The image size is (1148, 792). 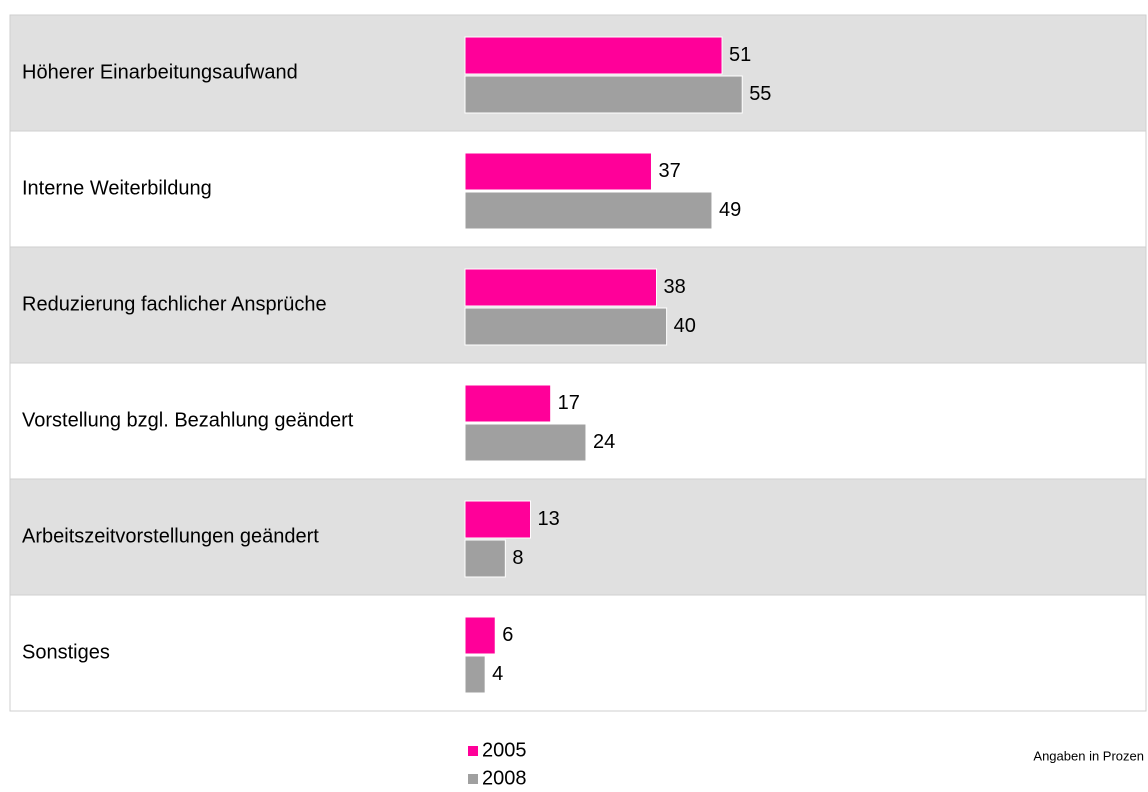 What do you see at coordinates (170, 536) in the screenshot?
I see `category-label: Arbeitszeitvorstellungen geändert` at bounding box center [170, 536].